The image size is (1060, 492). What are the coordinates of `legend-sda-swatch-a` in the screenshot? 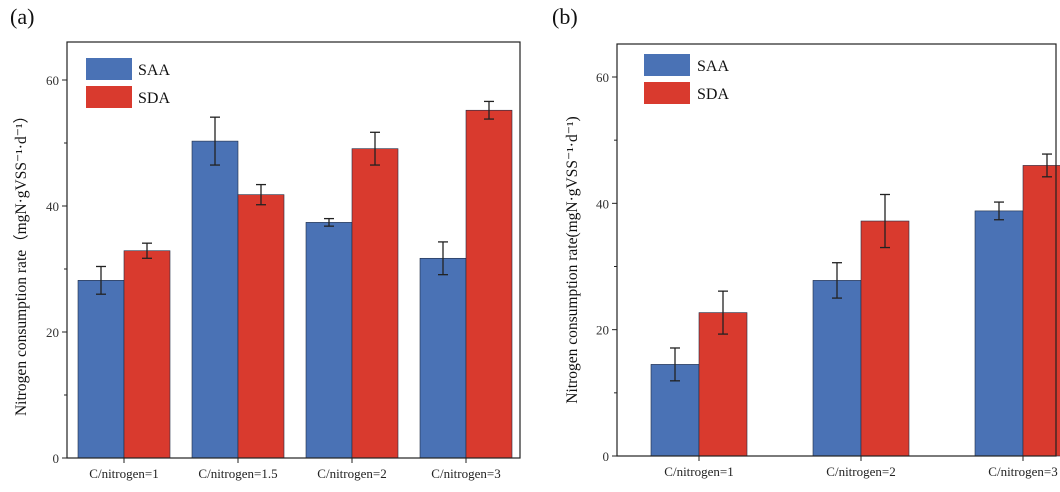 It's located at (109, 97).